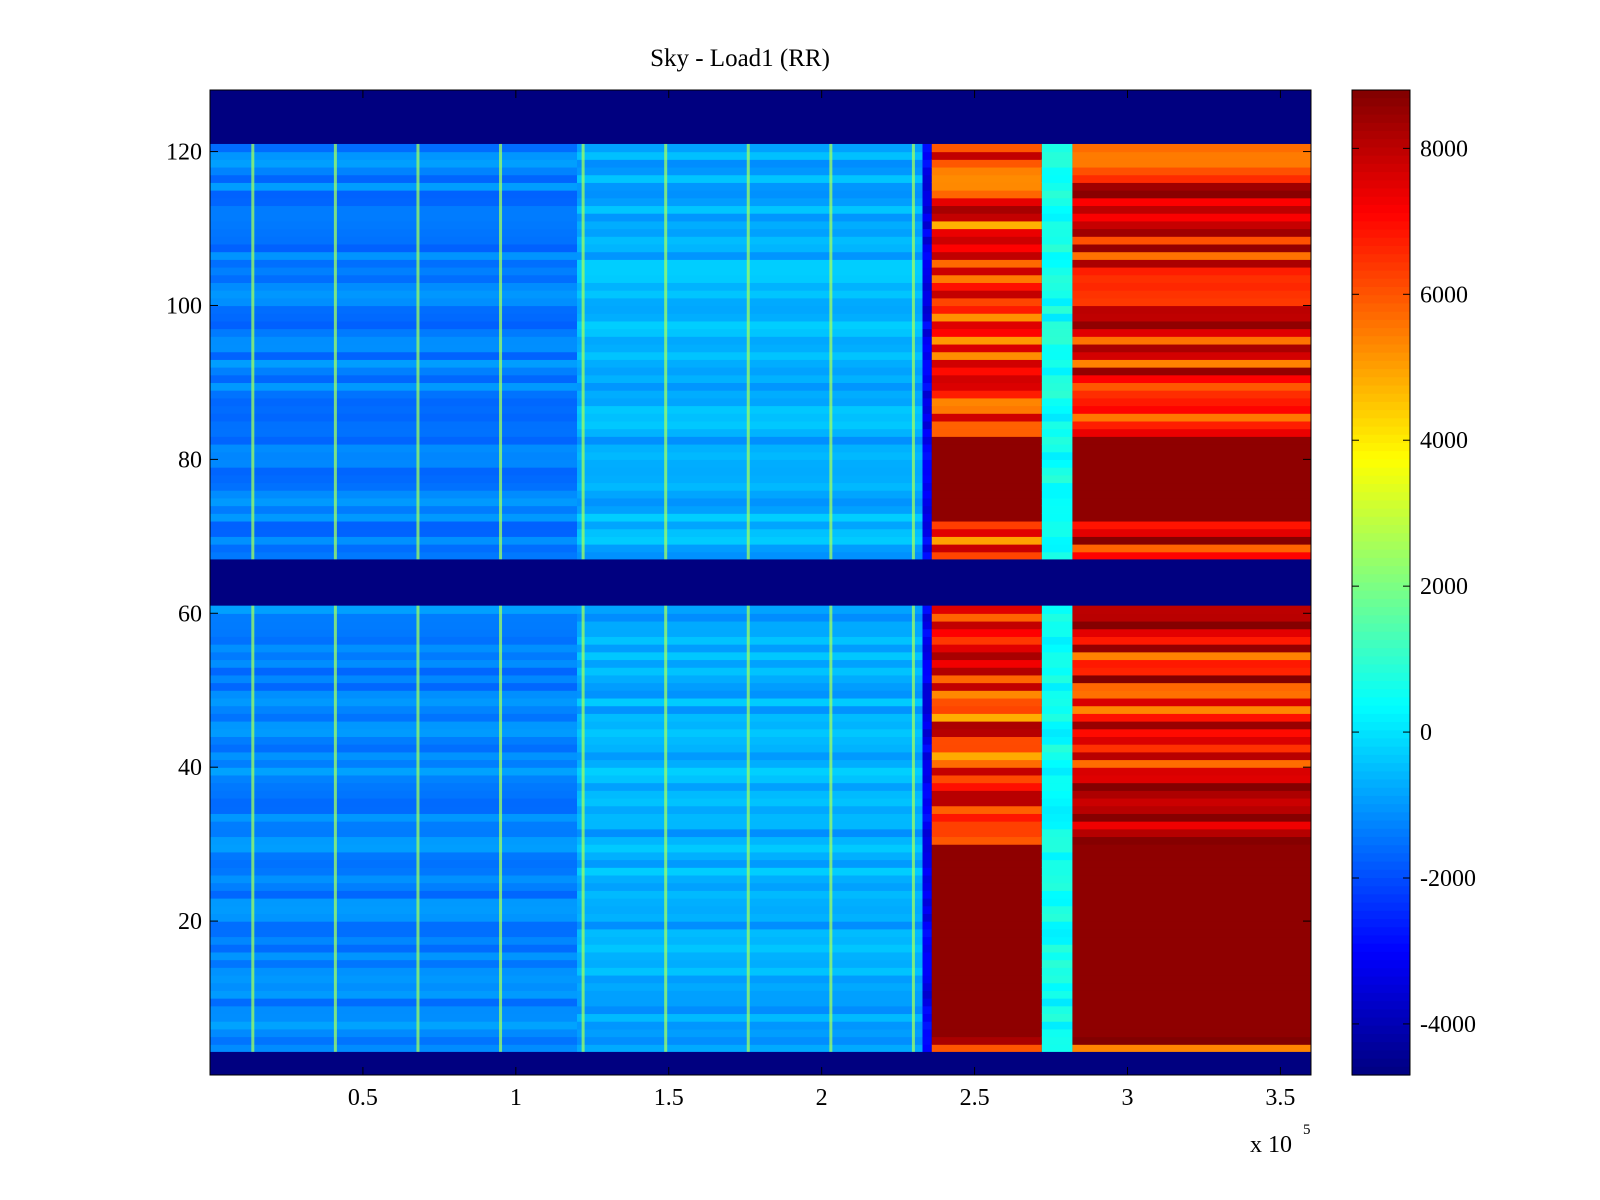 The height and width of the screenshot is (1200, 1600). What do you see at coordinates (184, 153) in the screenshot?
I see `y-tick-label: 120` at bounding box center [184, 153].